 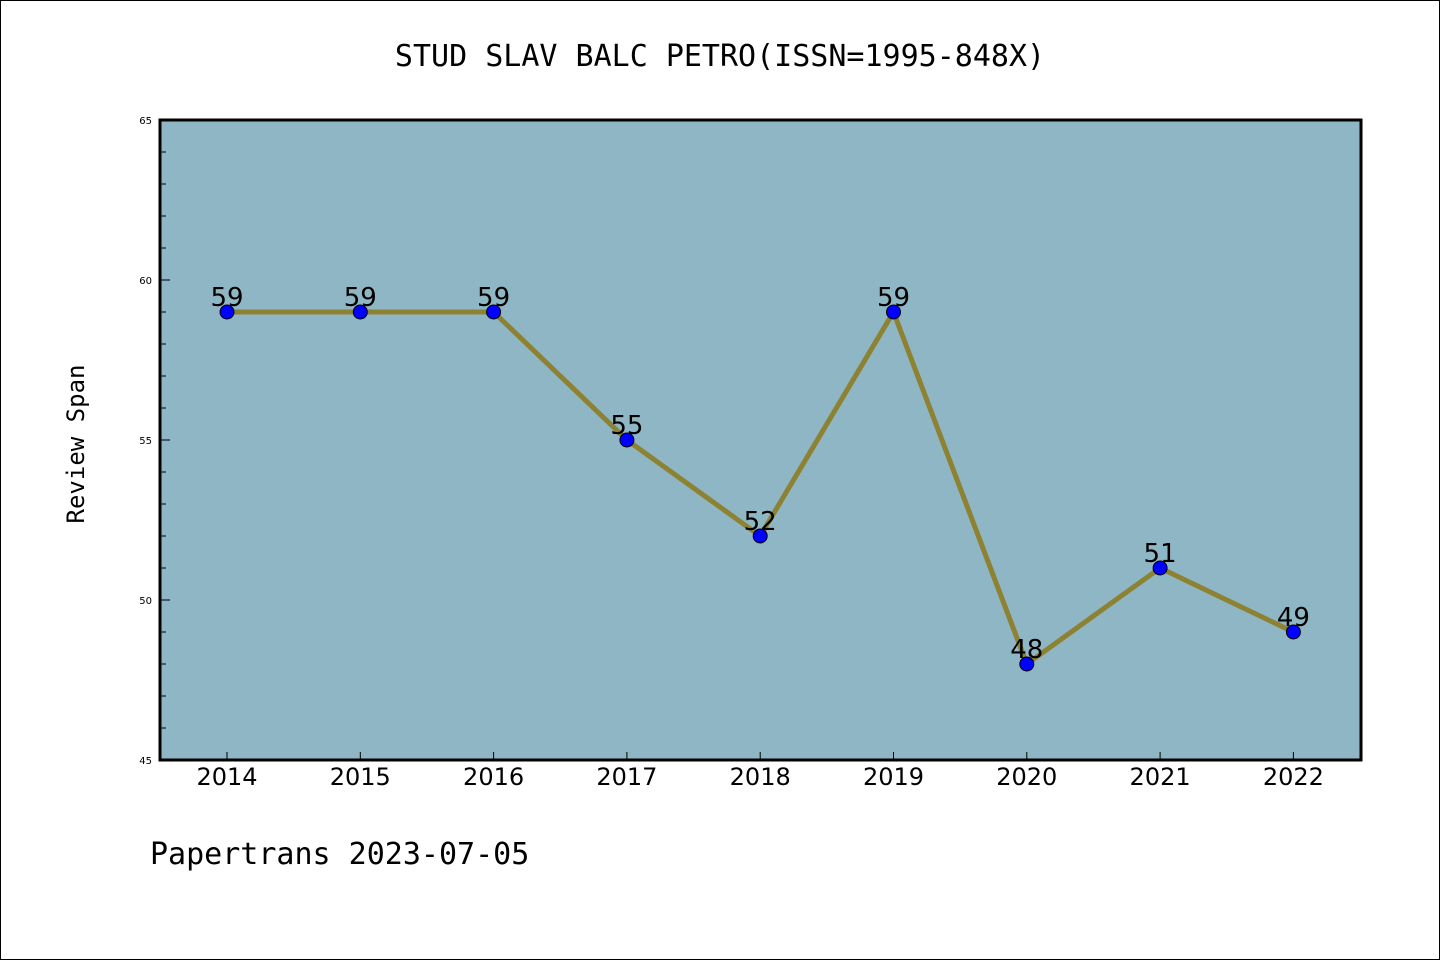 I want to click on x-tick-label: 2018, so click(x=760, y=777).